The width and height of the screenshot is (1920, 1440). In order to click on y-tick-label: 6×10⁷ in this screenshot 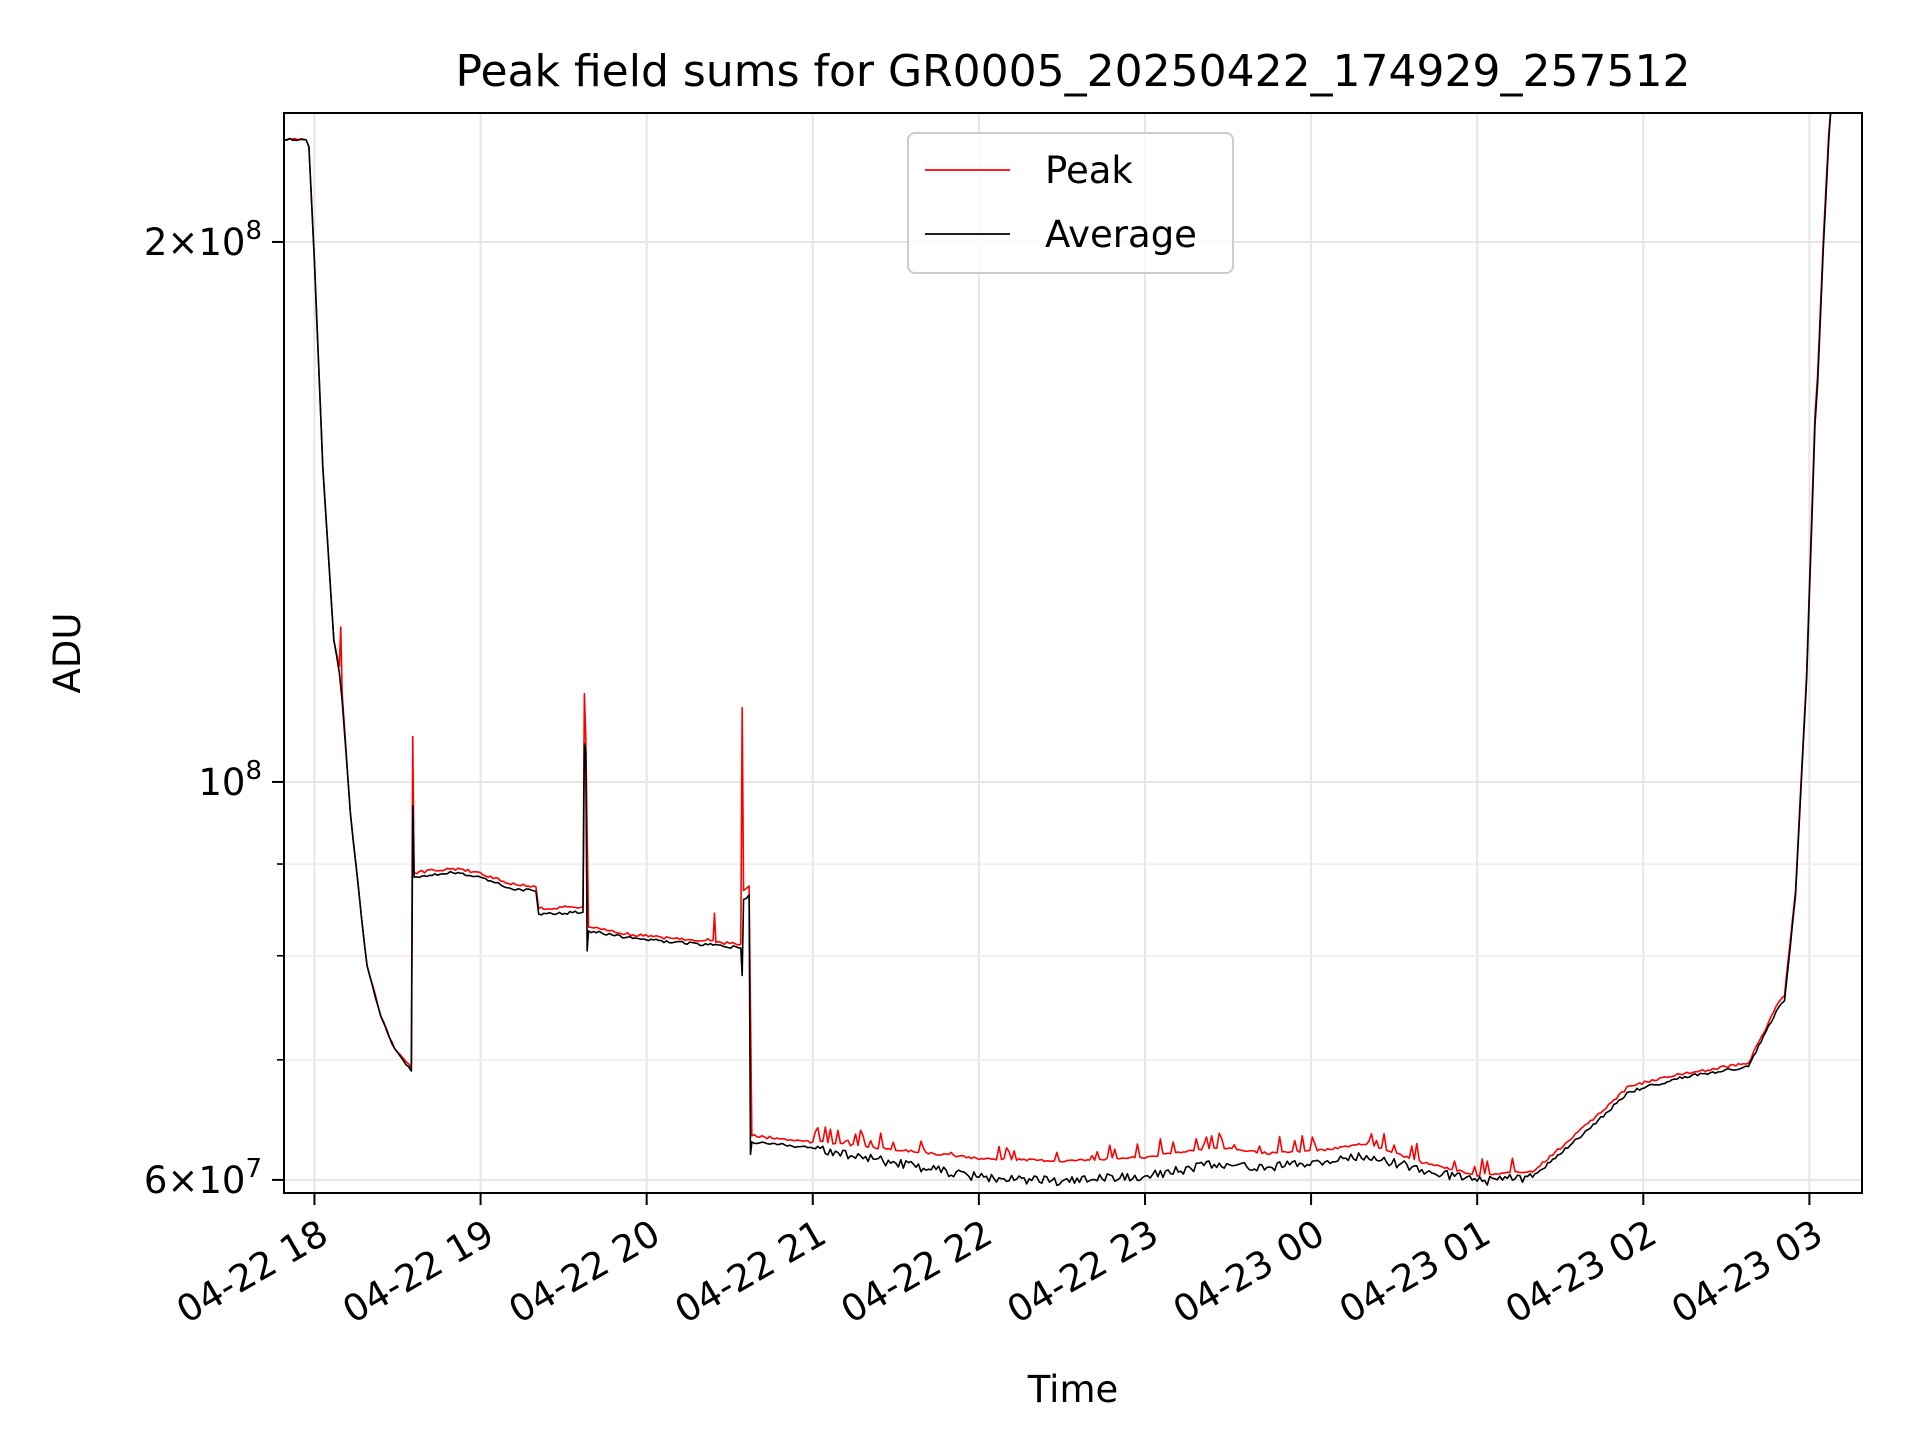, I will do `click(203, 1178)`.